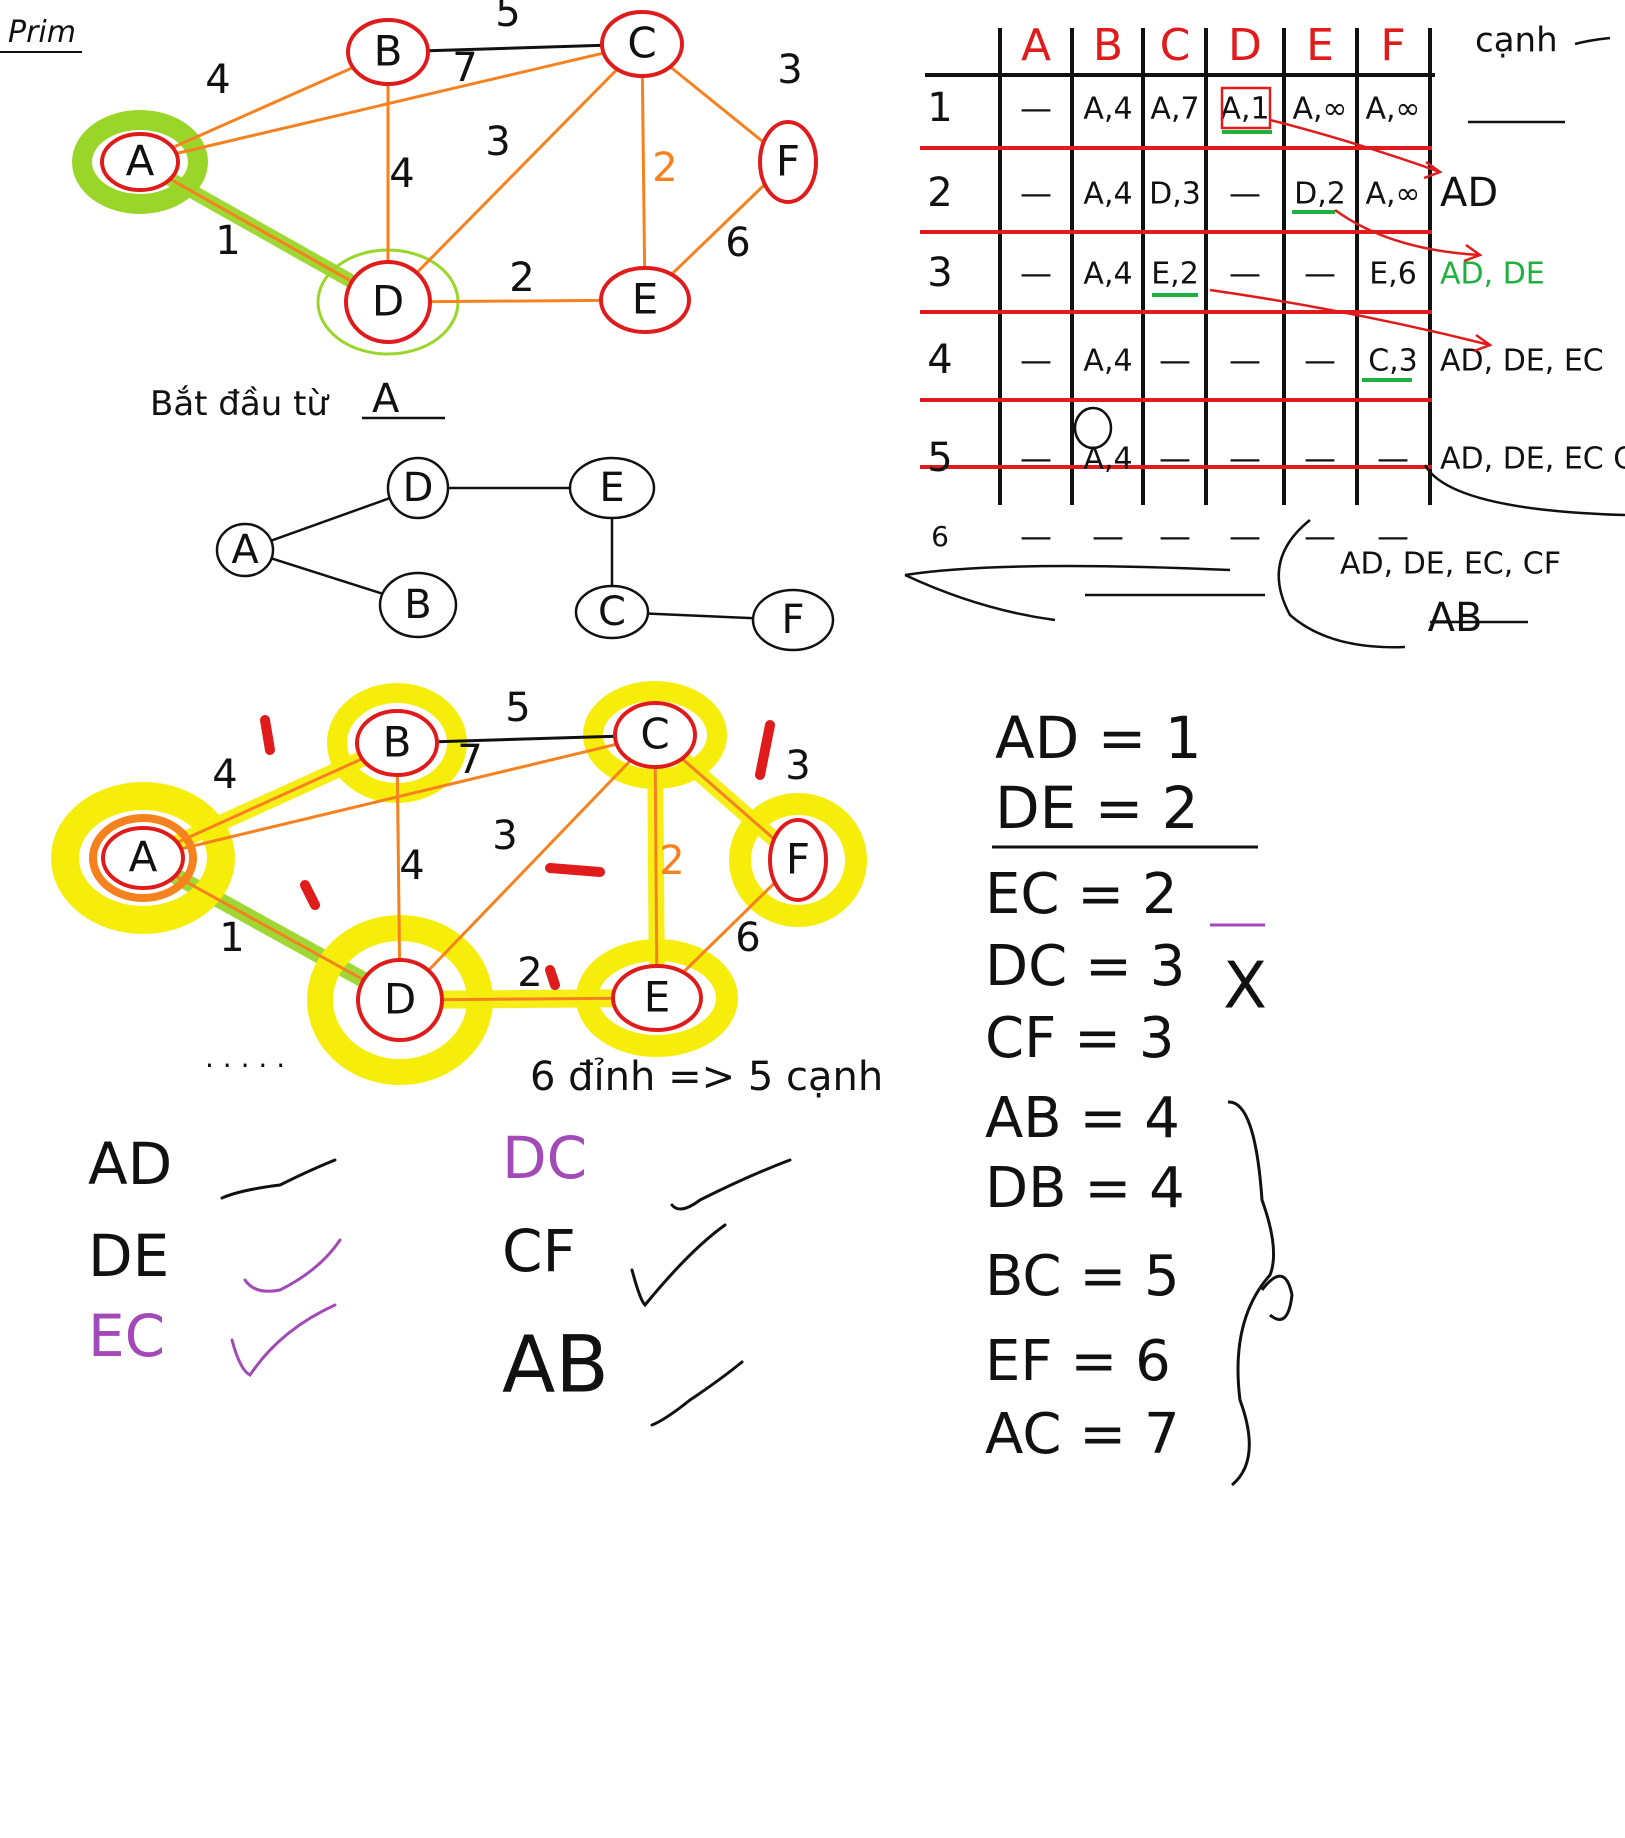 The width and height of the screenshot is (1625, 1838). I want to click on table-step-1: 1, so click(939, 108).